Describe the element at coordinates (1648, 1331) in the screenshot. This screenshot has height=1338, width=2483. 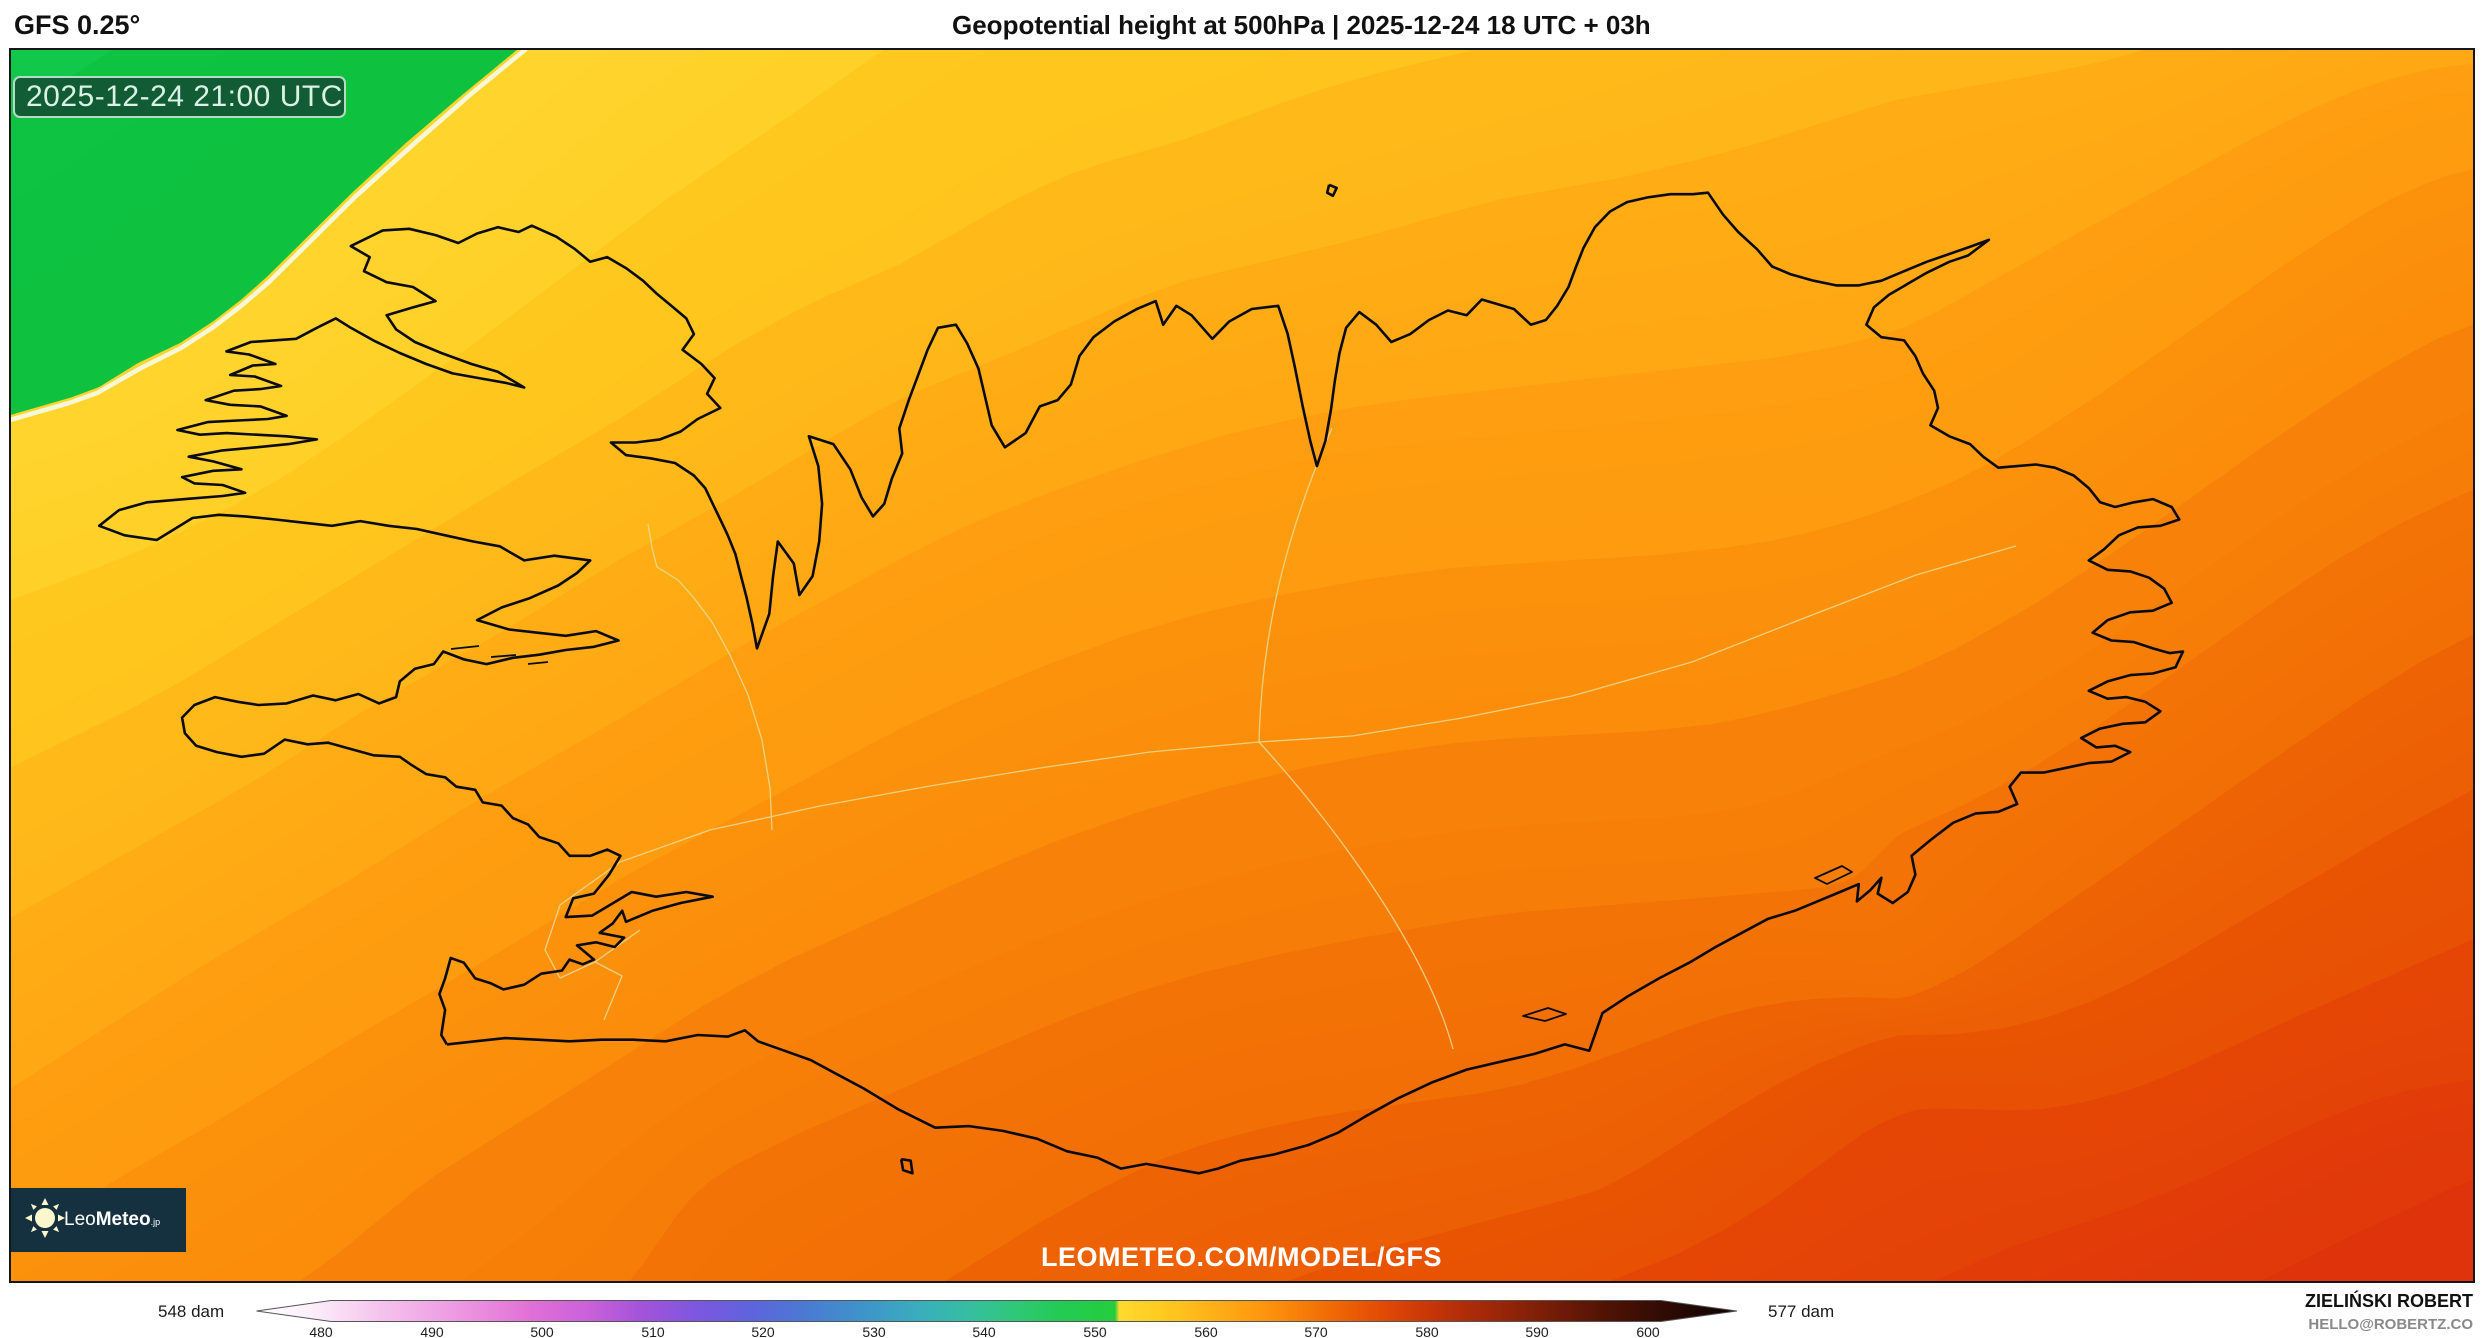
I see `svg-text: 600` at that location.